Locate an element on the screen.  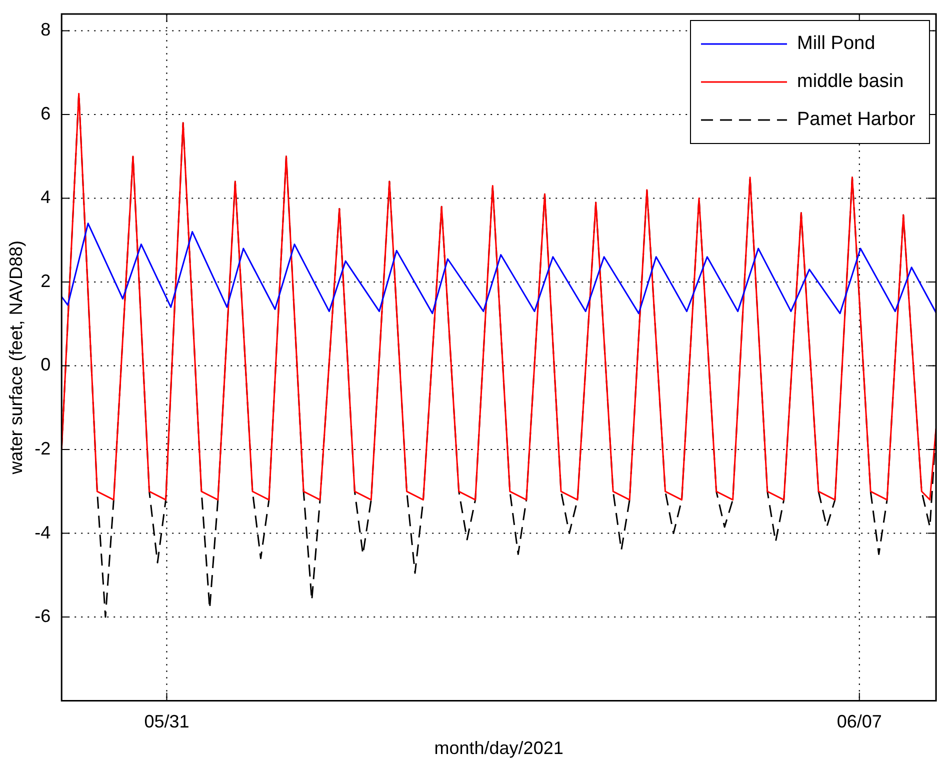
y-tick-label: 8 is located at coordinates (45, 30).